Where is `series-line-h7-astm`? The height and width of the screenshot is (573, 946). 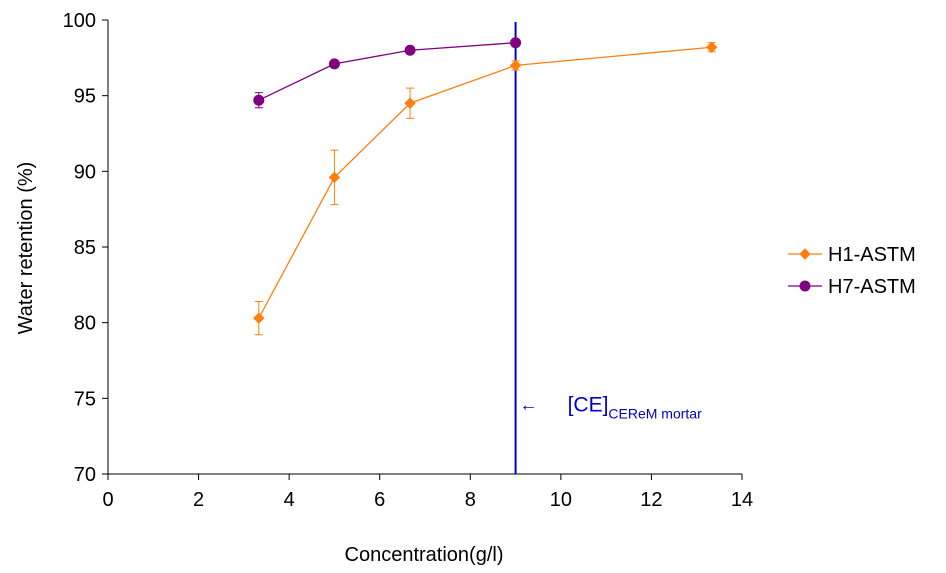 series-line-h7-astm is located at coordinates (387, 71).